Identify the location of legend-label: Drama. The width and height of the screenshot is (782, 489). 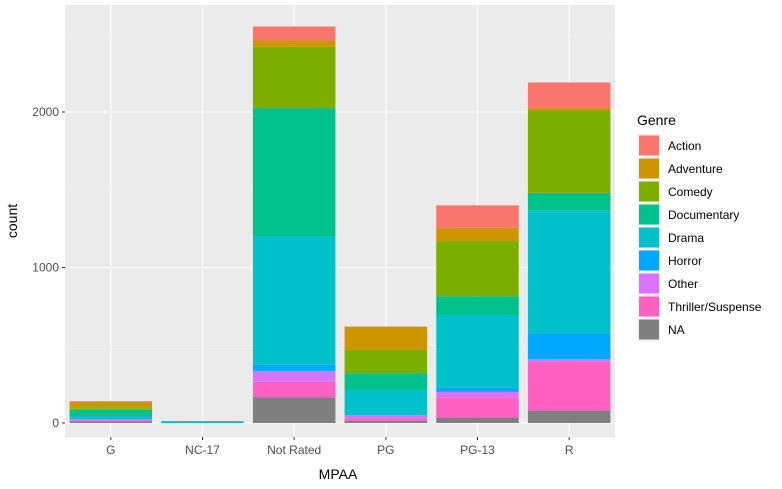
(686, 238).